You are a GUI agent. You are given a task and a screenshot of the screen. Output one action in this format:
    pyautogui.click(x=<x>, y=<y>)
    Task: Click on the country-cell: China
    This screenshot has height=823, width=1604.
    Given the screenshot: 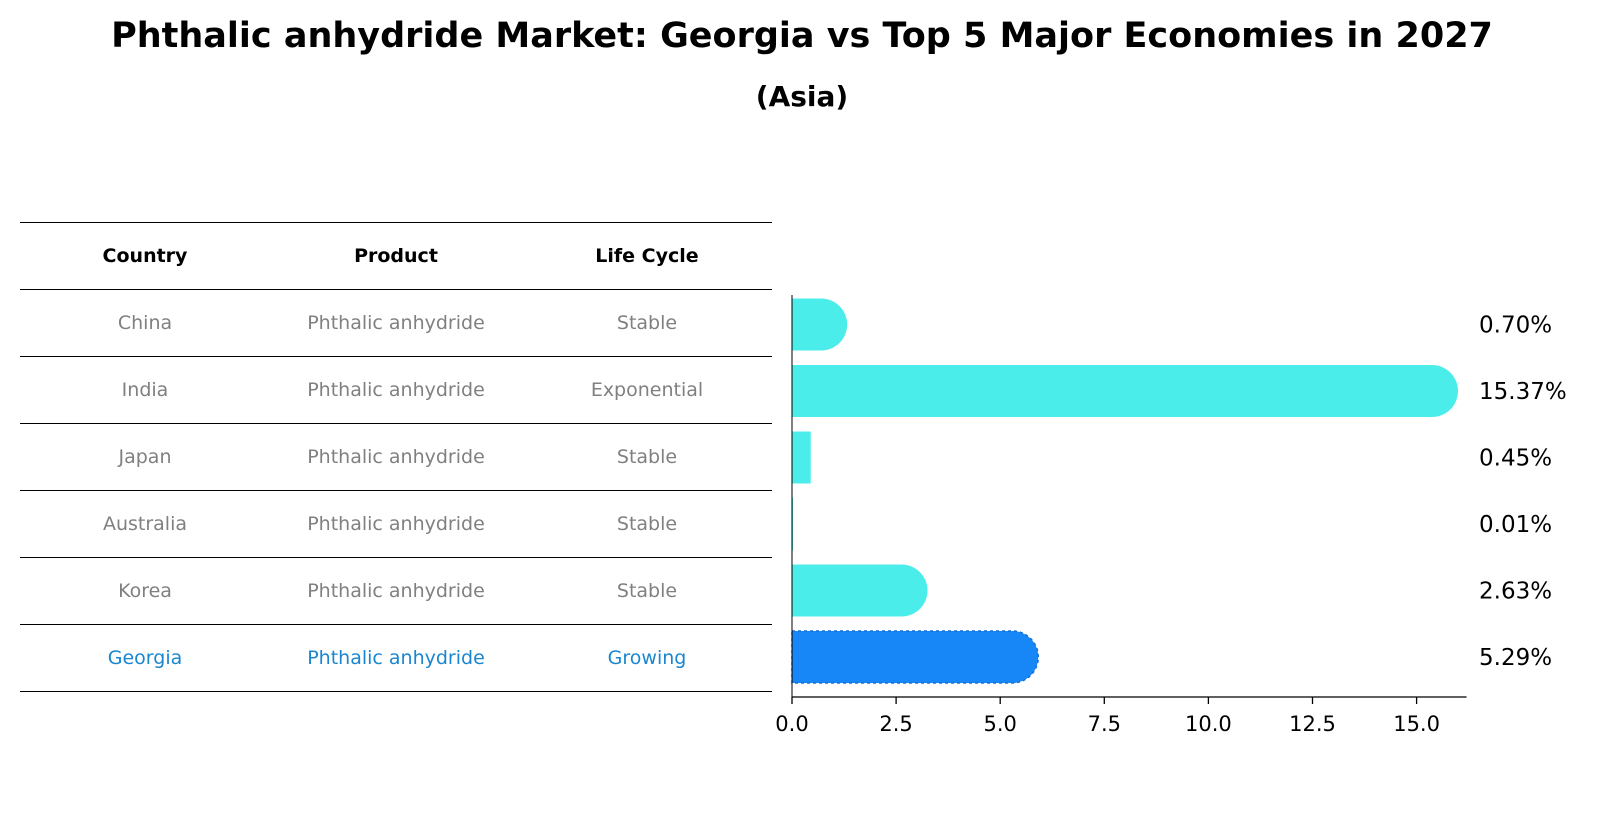 What is the action you would take?
    pyautogui.click(x=145, y=323)
    